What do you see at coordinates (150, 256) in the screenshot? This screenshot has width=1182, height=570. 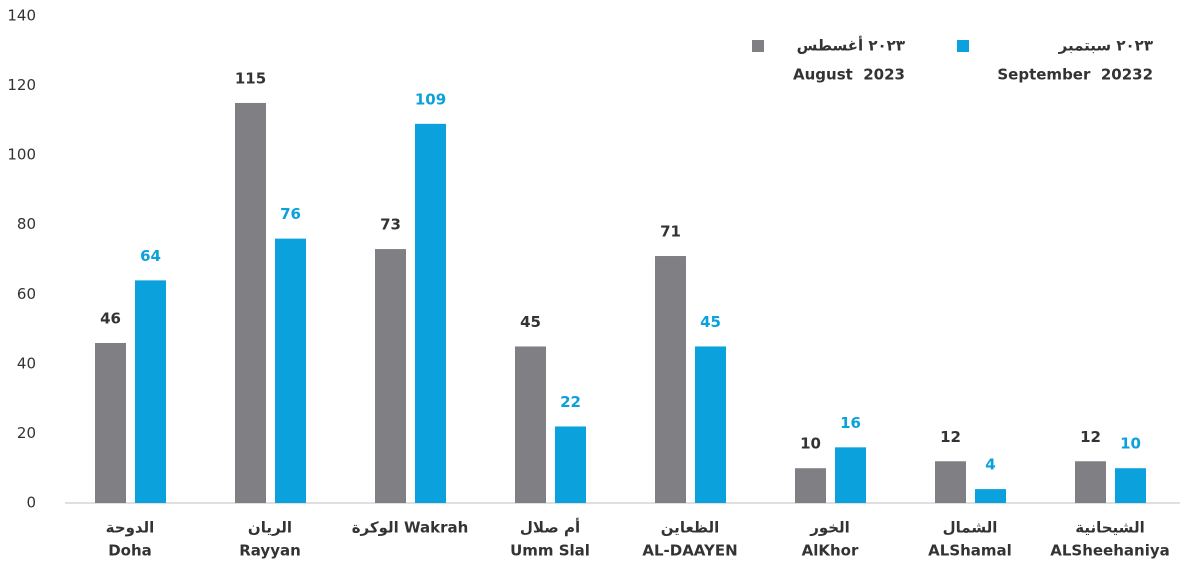 I see `data-label: 64` at bounding box center [150, 256].